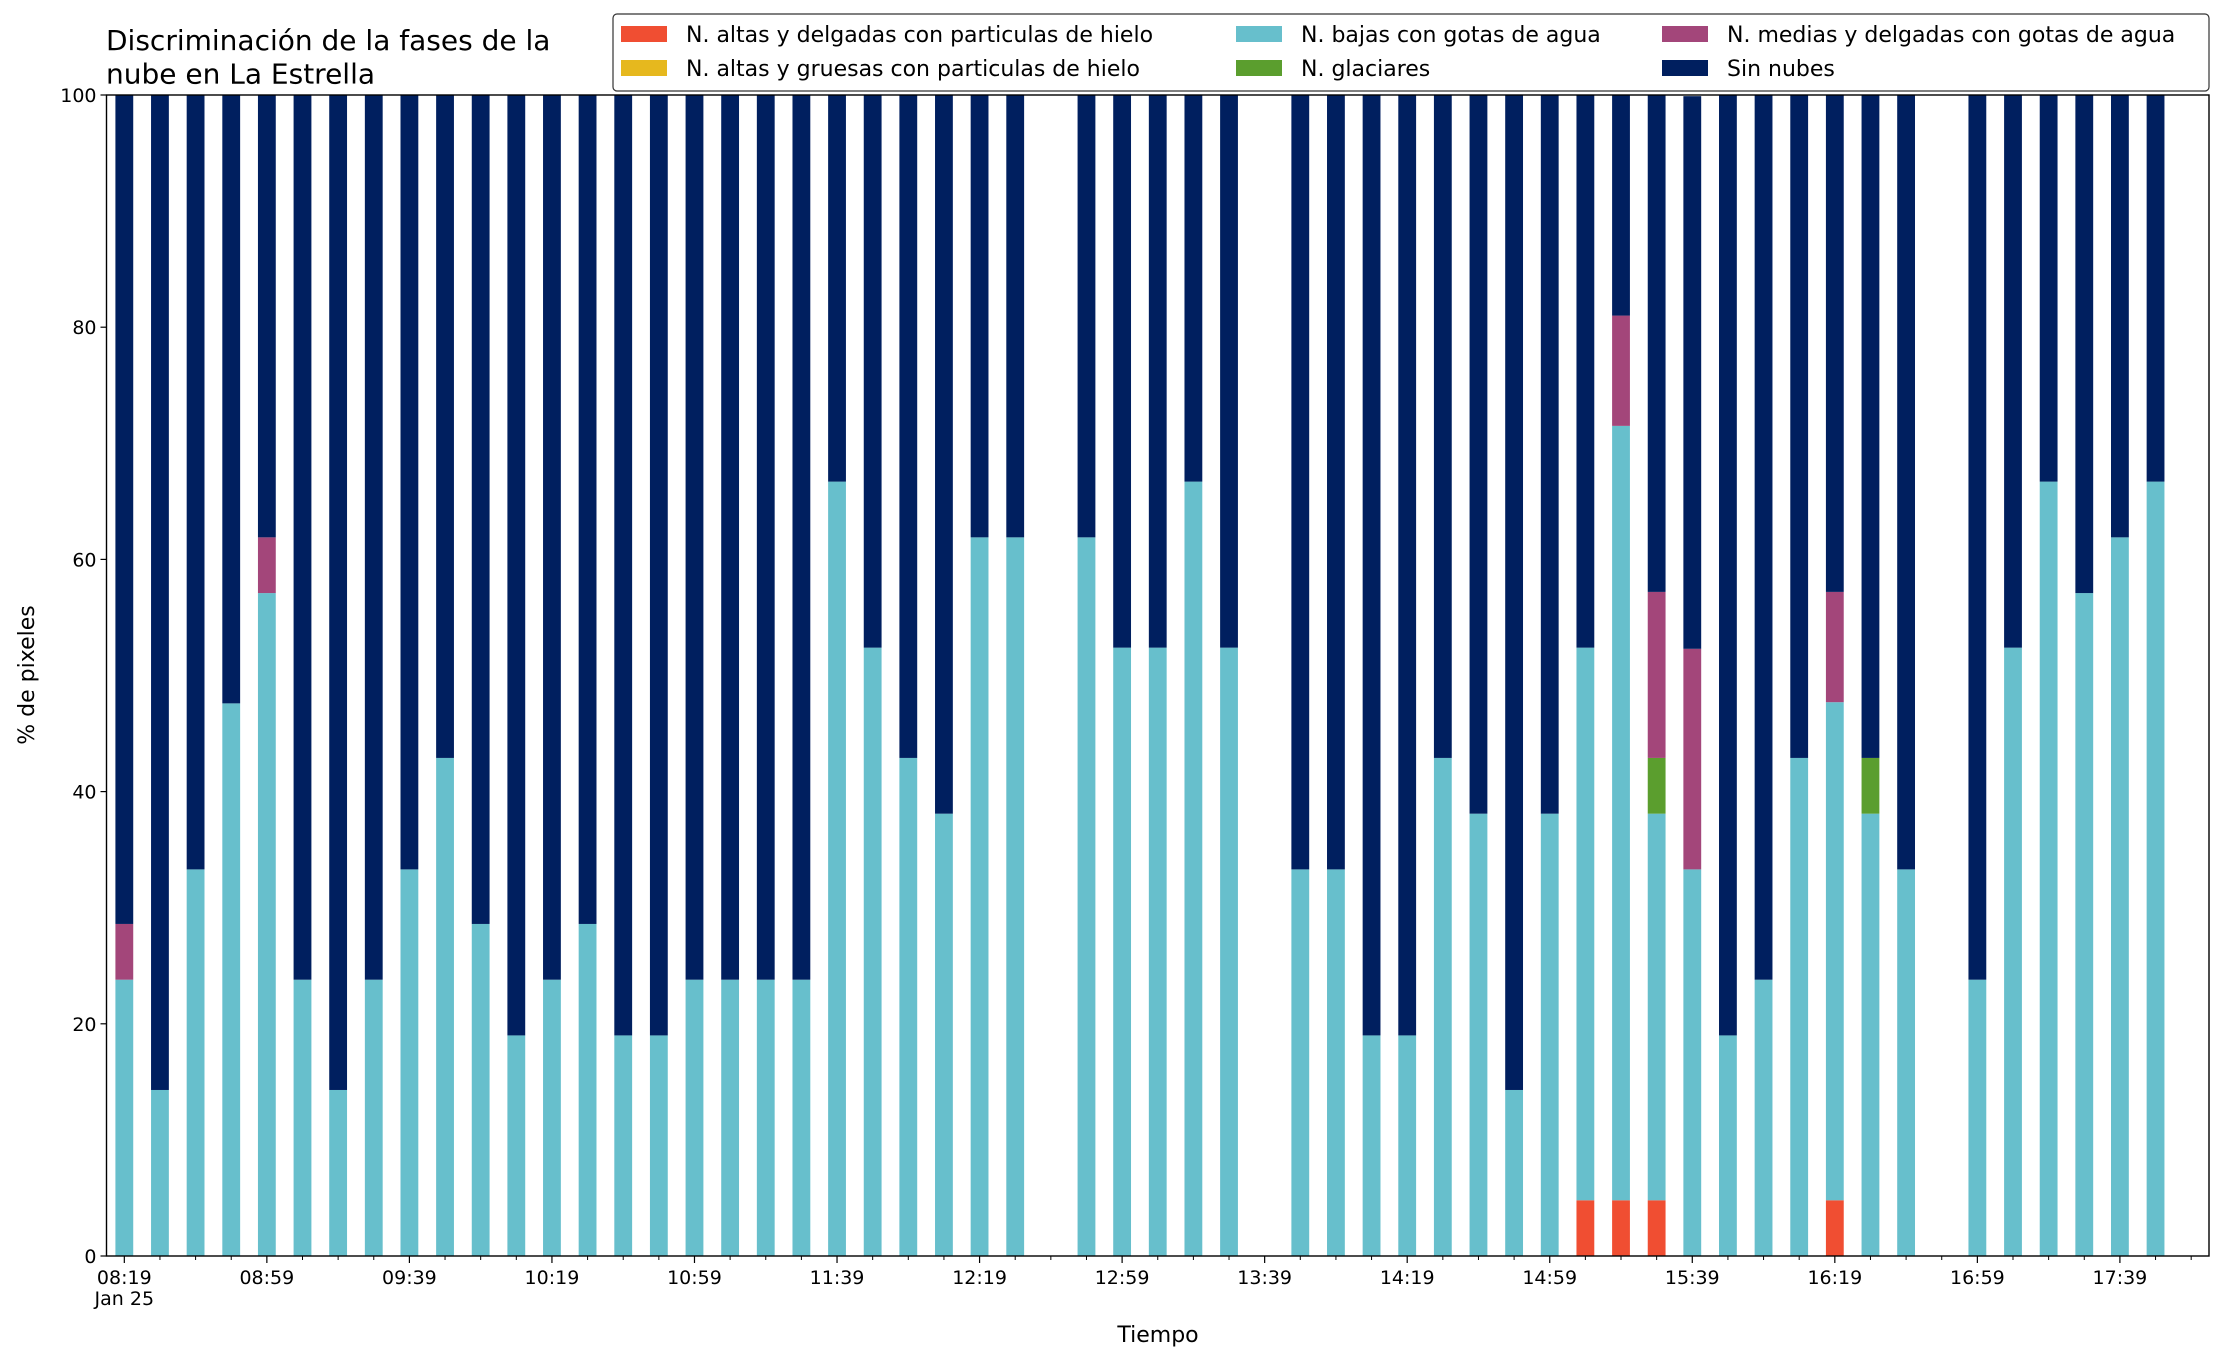 This screenshot has height=1355, width=2216. Describe the element at coordinates (1781, 69) in the screenshot. I see `legend-label: Sin nubes` at that location.